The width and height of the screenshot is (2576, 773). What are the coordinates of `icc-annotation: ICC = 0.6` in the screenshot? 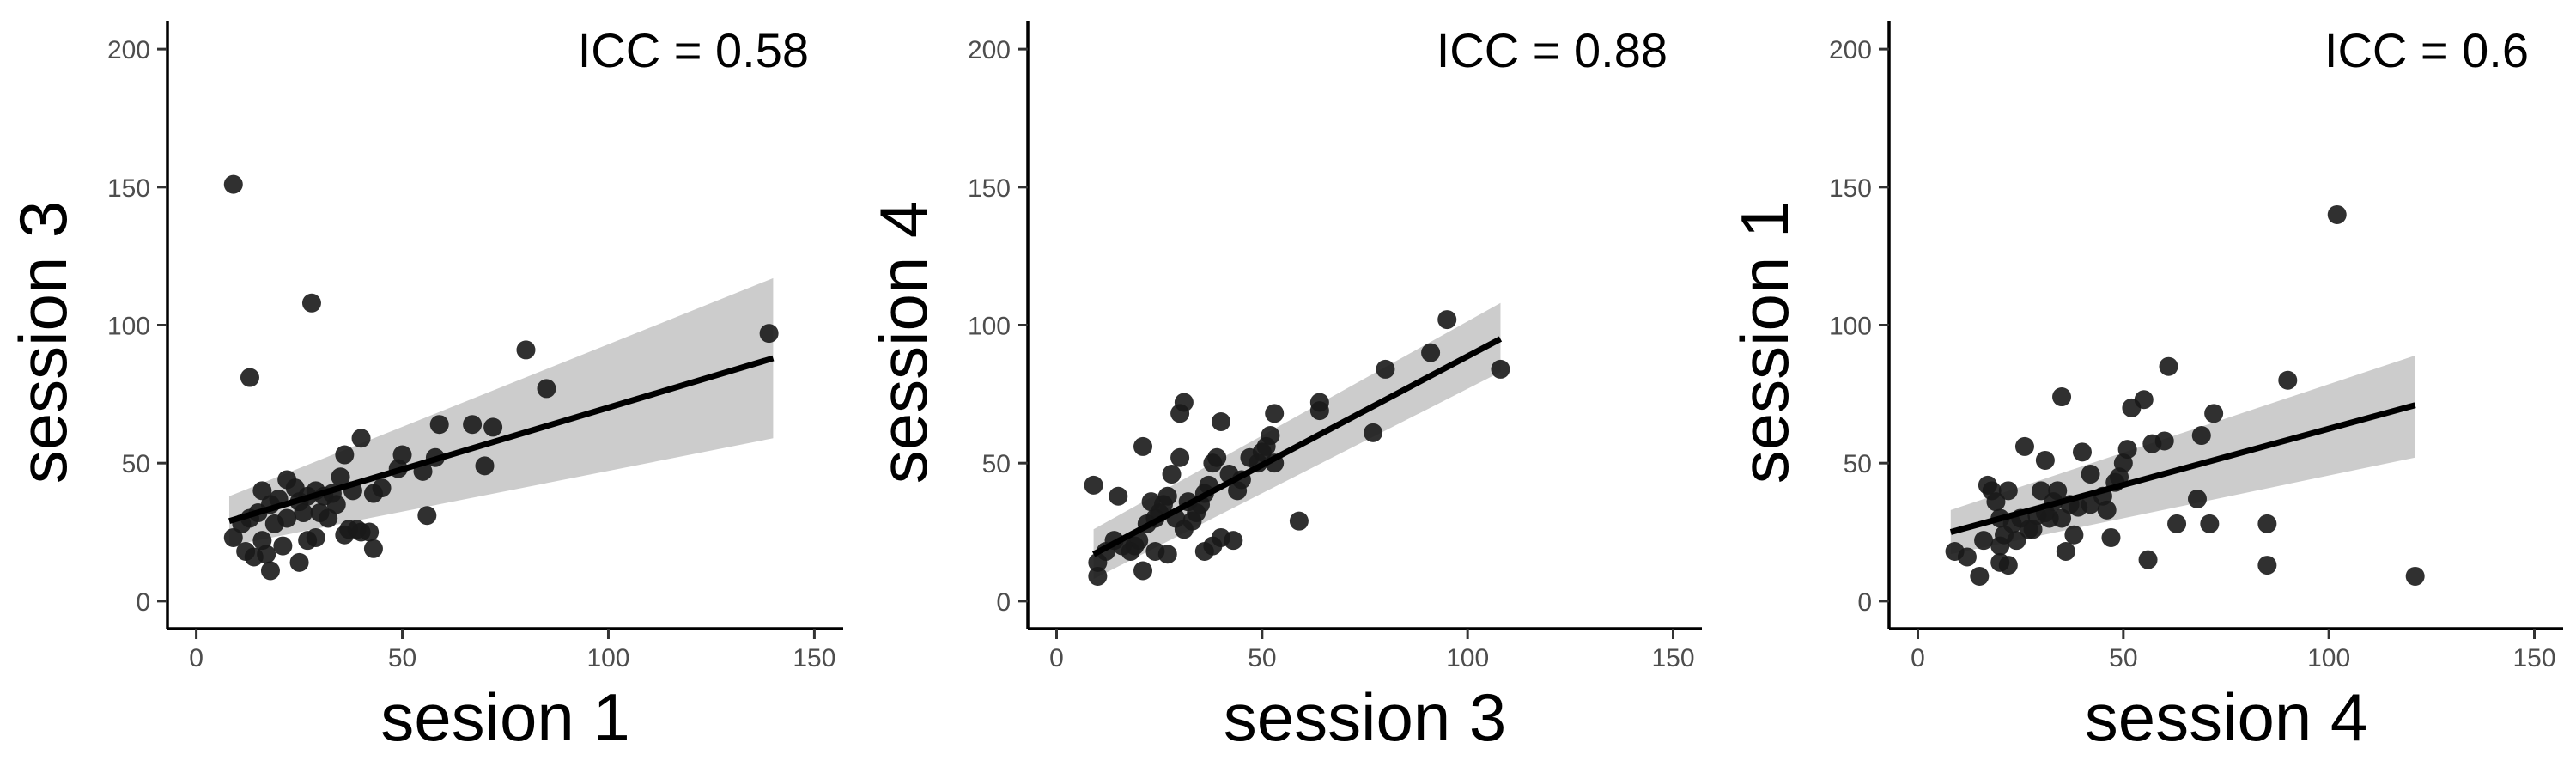 It's located at (2427, 50).